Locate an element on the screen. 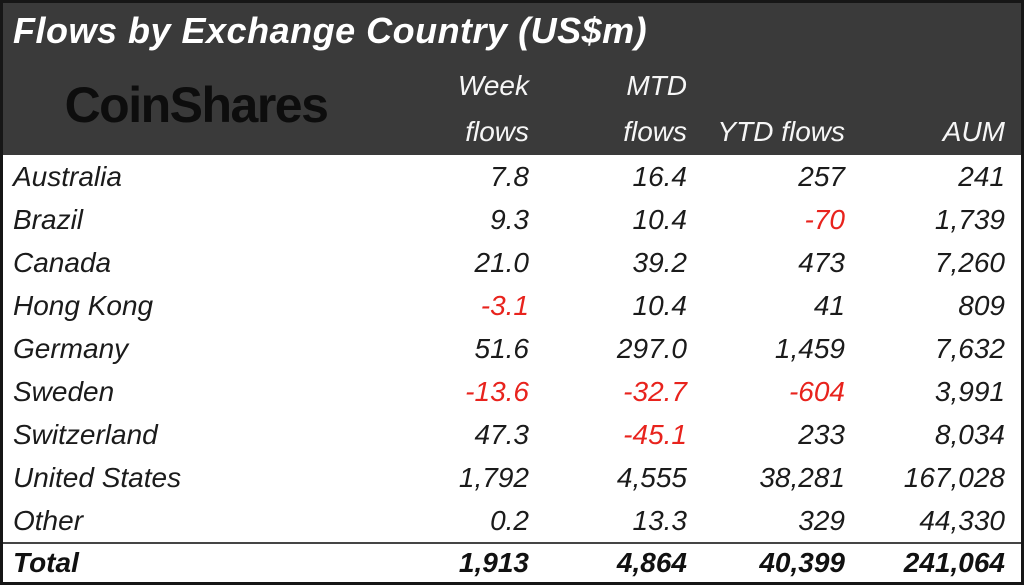 The height and width of the screenshot is (585, 1024). value-cell: 7.8 is located at coordinates (509, 176).